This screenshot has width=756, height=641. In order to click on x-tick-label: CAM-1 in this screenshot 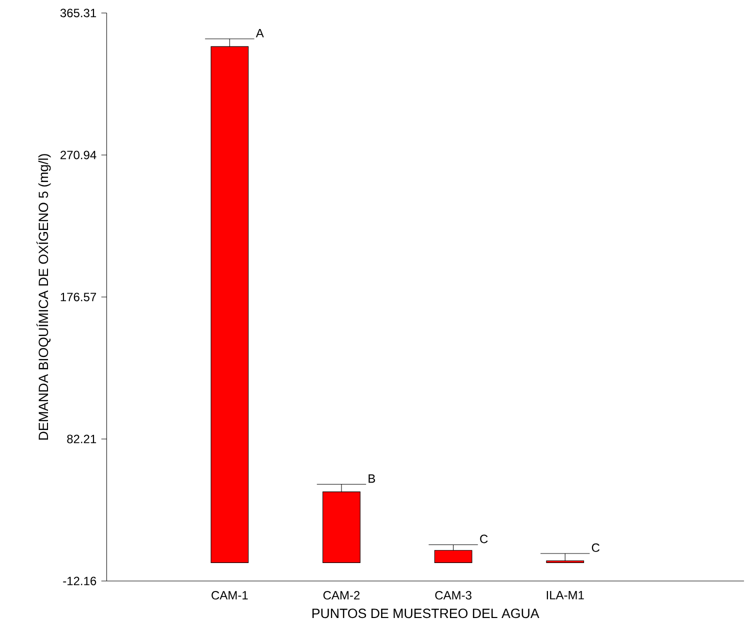, I will do `click(230, 595)`.